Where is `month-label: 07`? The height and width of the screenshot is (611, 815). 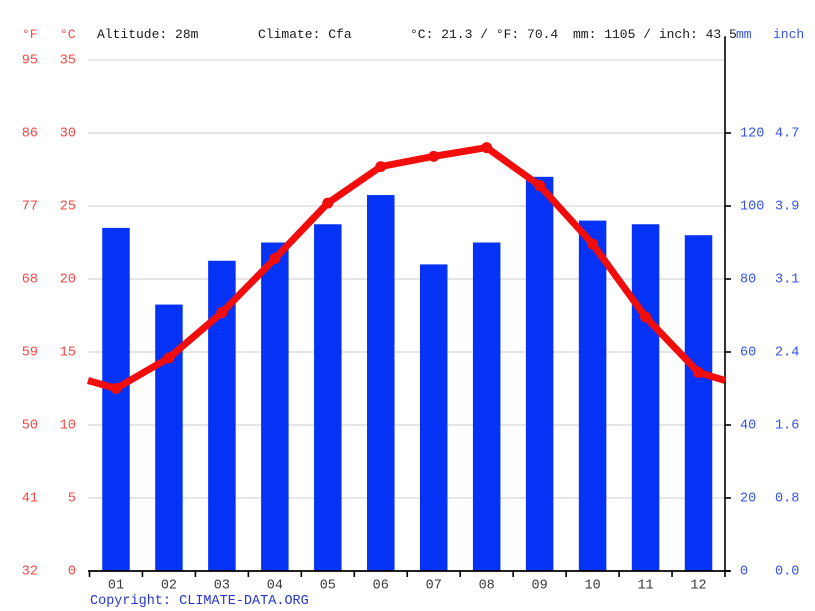 month-label: 07 is located at coordinates (434, 586).